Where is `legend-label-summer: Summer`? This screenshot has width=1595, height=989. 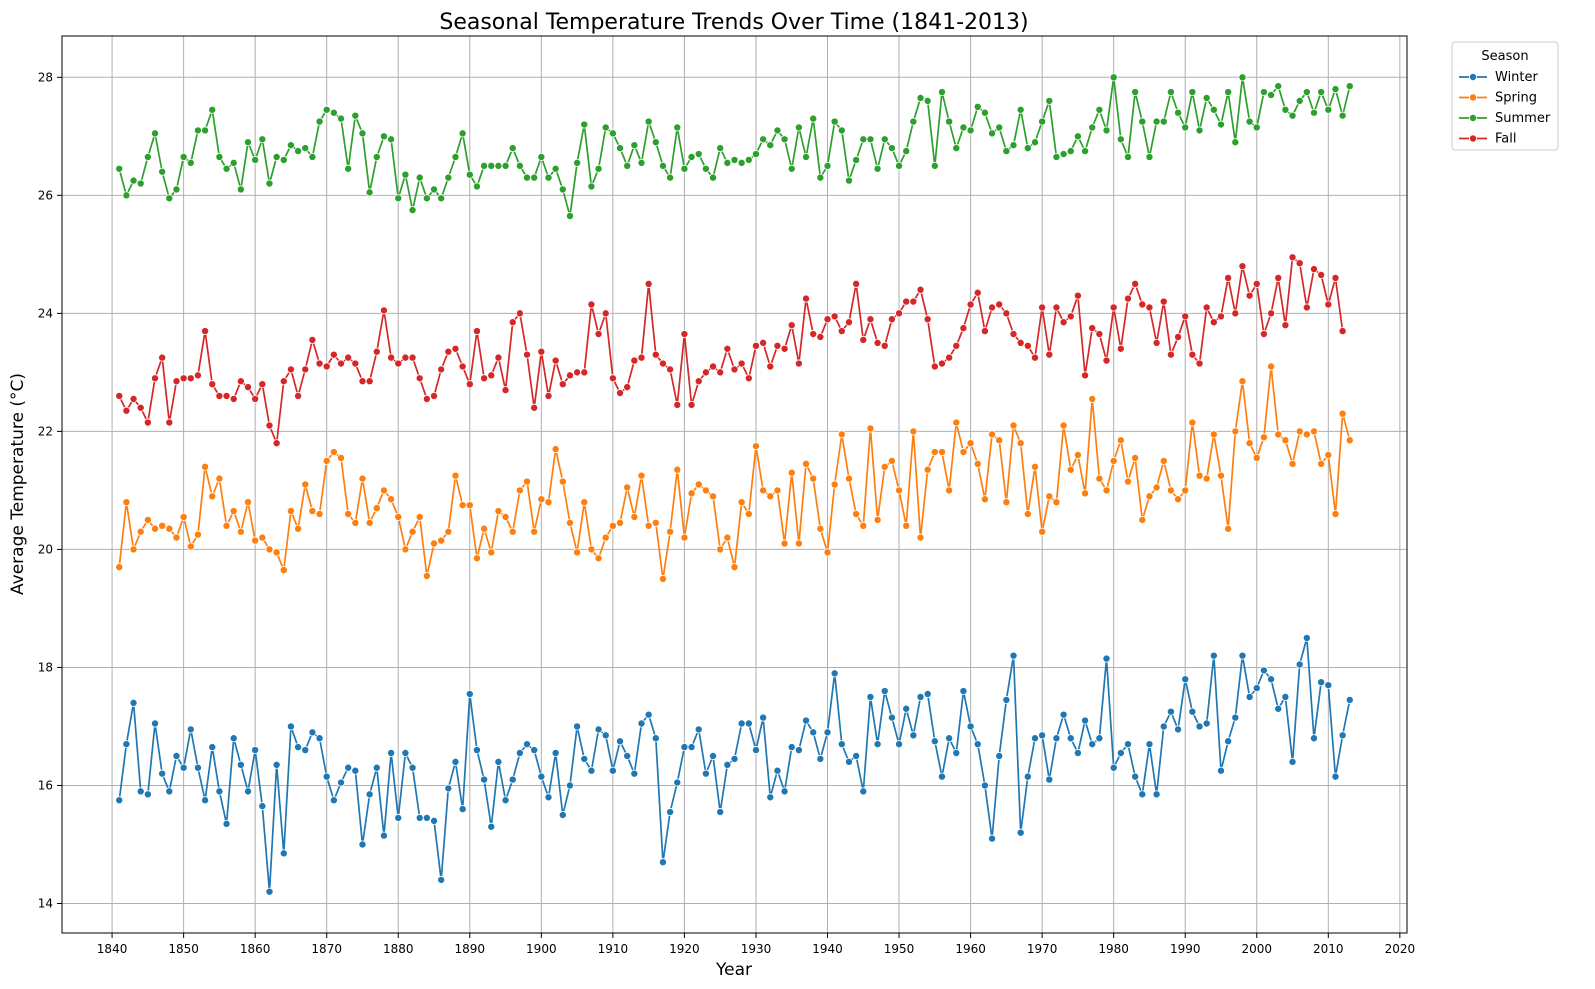
legend-label-summer: Summer is located at coordinates (1523, 118).